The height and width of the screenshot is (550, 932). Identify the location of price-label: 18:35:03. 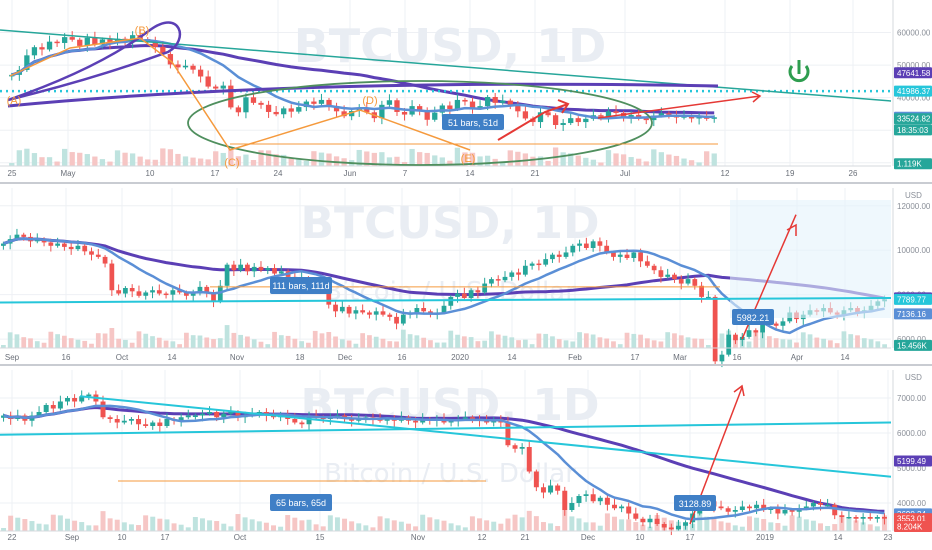
(913, 130).